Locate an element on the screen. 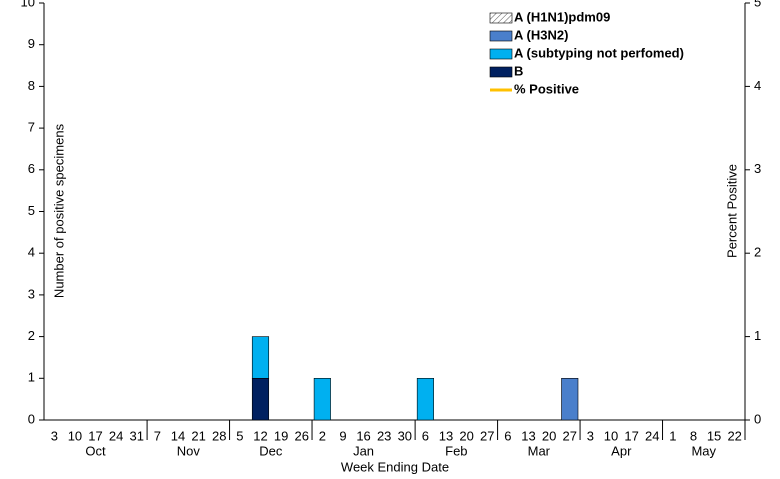 This screenshot has width=780, height=479. x-tick-label: 28 is located at coordinates (219, 435).